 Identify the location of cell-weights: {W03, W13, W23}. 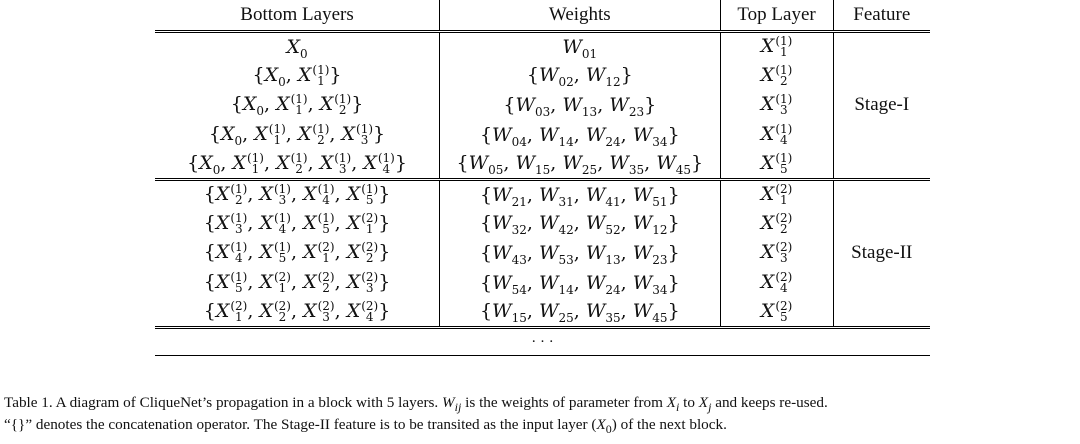
(580, 105).